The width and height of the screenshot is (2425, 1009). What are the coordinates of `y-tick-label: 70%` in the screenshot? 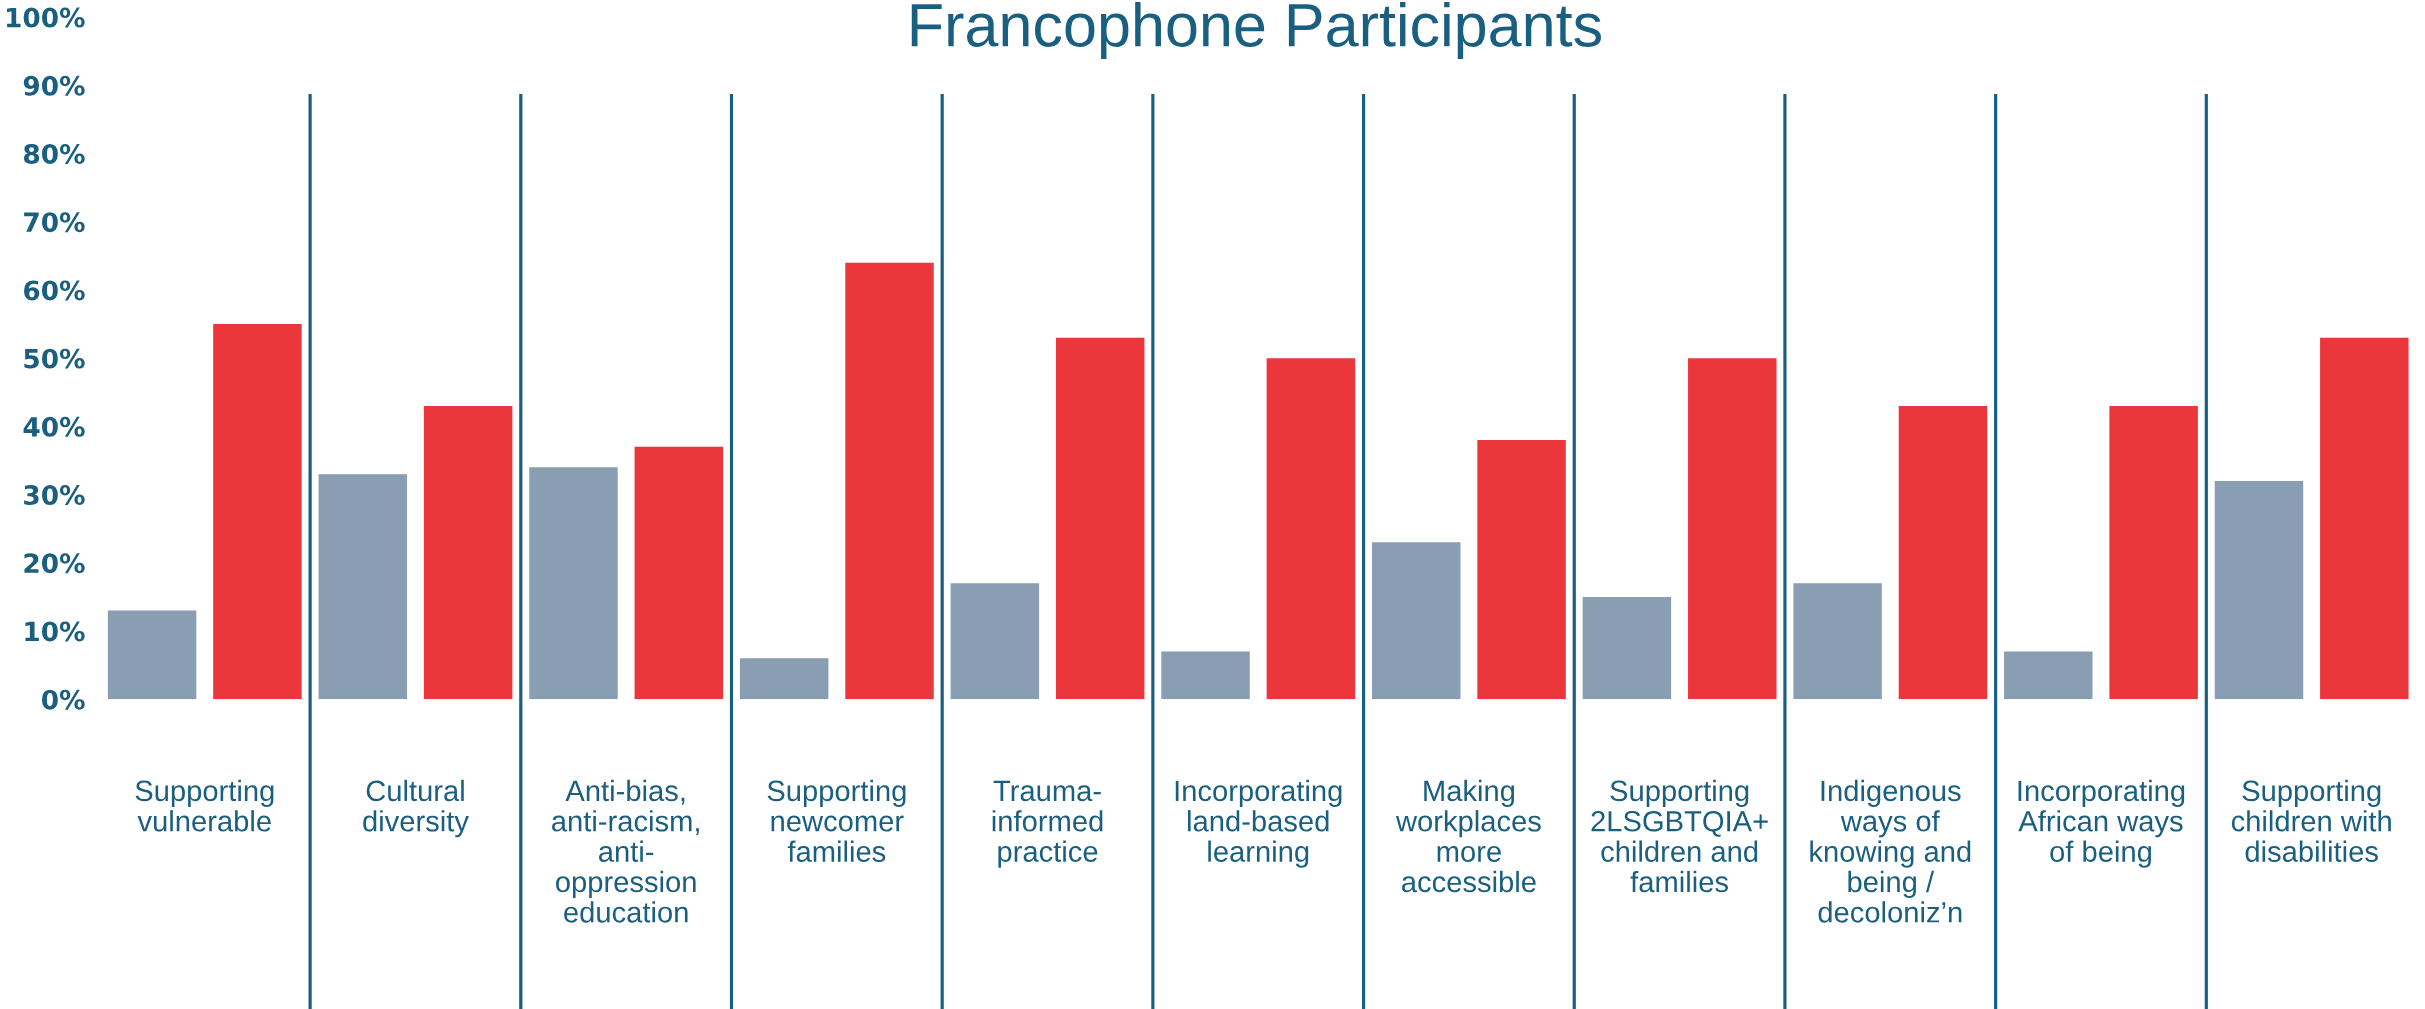 It's located at (54, 222).